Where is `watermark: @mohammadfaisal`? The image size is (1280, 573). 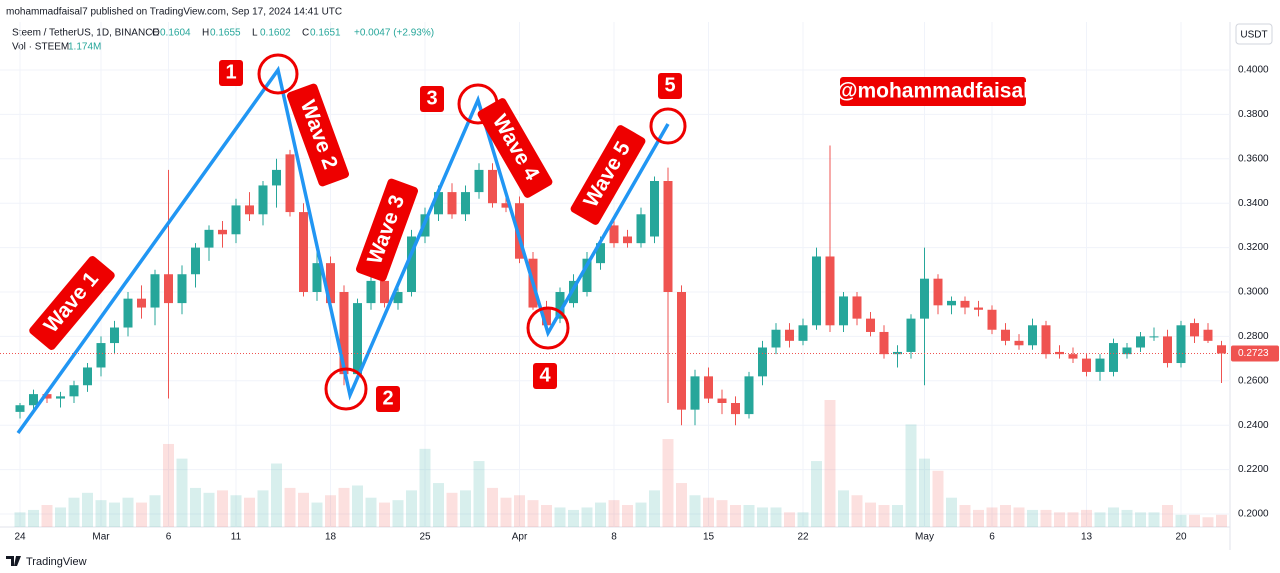
watermark: @mohammadfaisal is located at coordinates (933, 91).